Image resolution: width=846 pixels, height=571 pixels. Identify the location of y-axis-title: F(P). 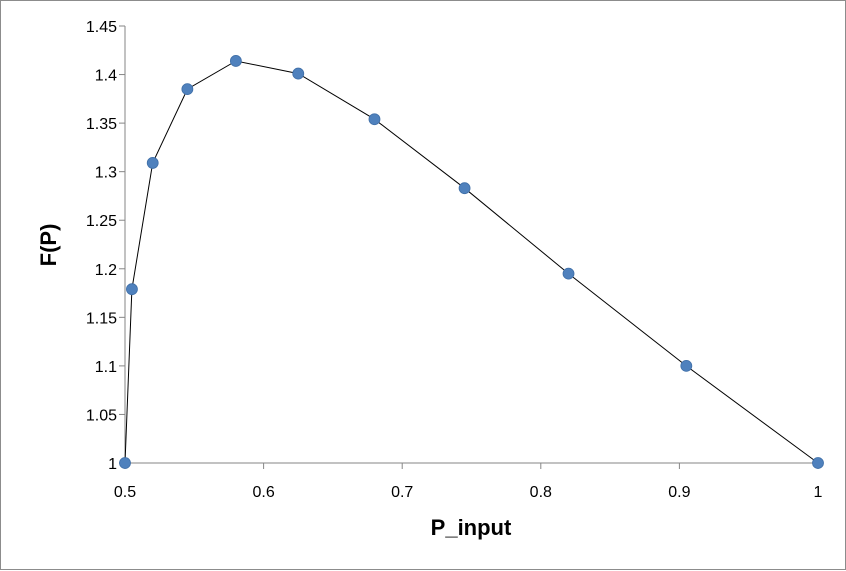
(48, 245).